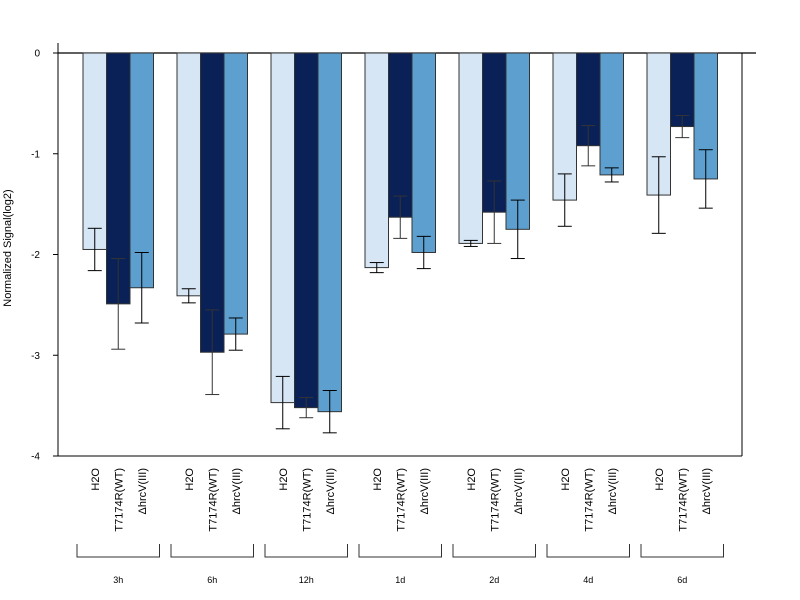  I want to click on y-tick-label: -1, so click(35, 154).